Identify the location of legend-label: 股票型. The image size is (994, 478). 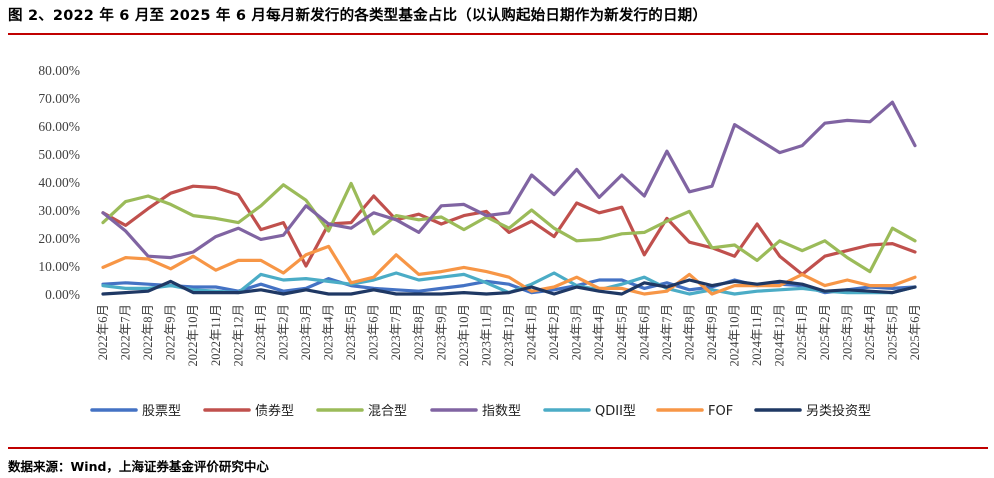
(161, 411).